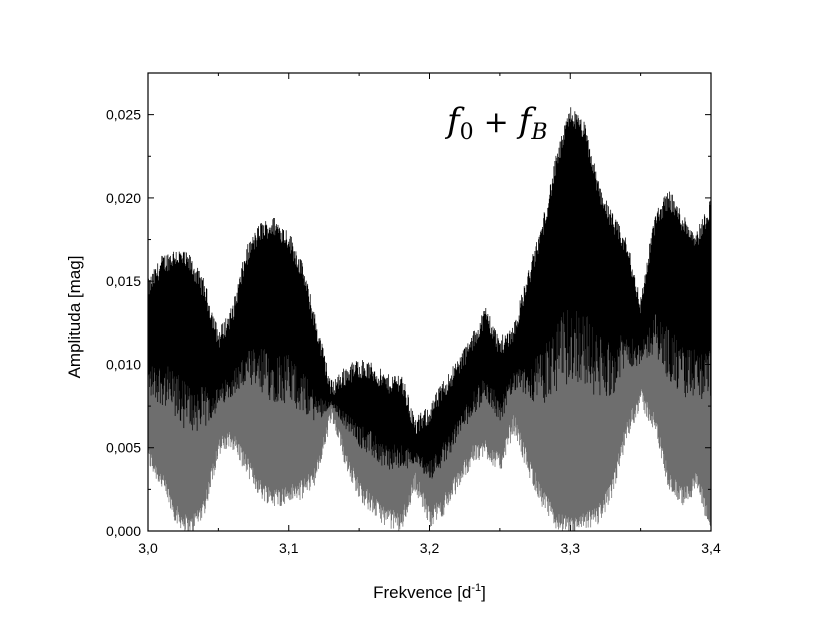 This screenshot has width=825, height=637. Describe the element at coordinates (74, 317) in the screenshot. I see `y-axis-title: Amplituda [mag]` at that location.